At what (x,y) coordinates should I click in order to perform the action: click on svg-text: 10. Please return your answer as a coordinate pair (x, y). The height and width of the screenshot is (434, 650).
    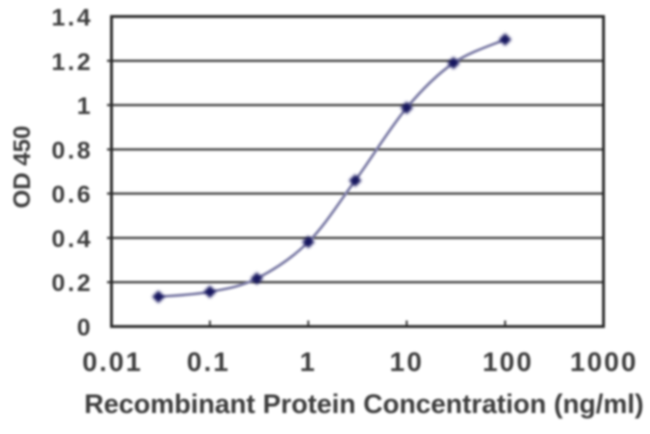
    Looking at the image, I should click on (407, 362).